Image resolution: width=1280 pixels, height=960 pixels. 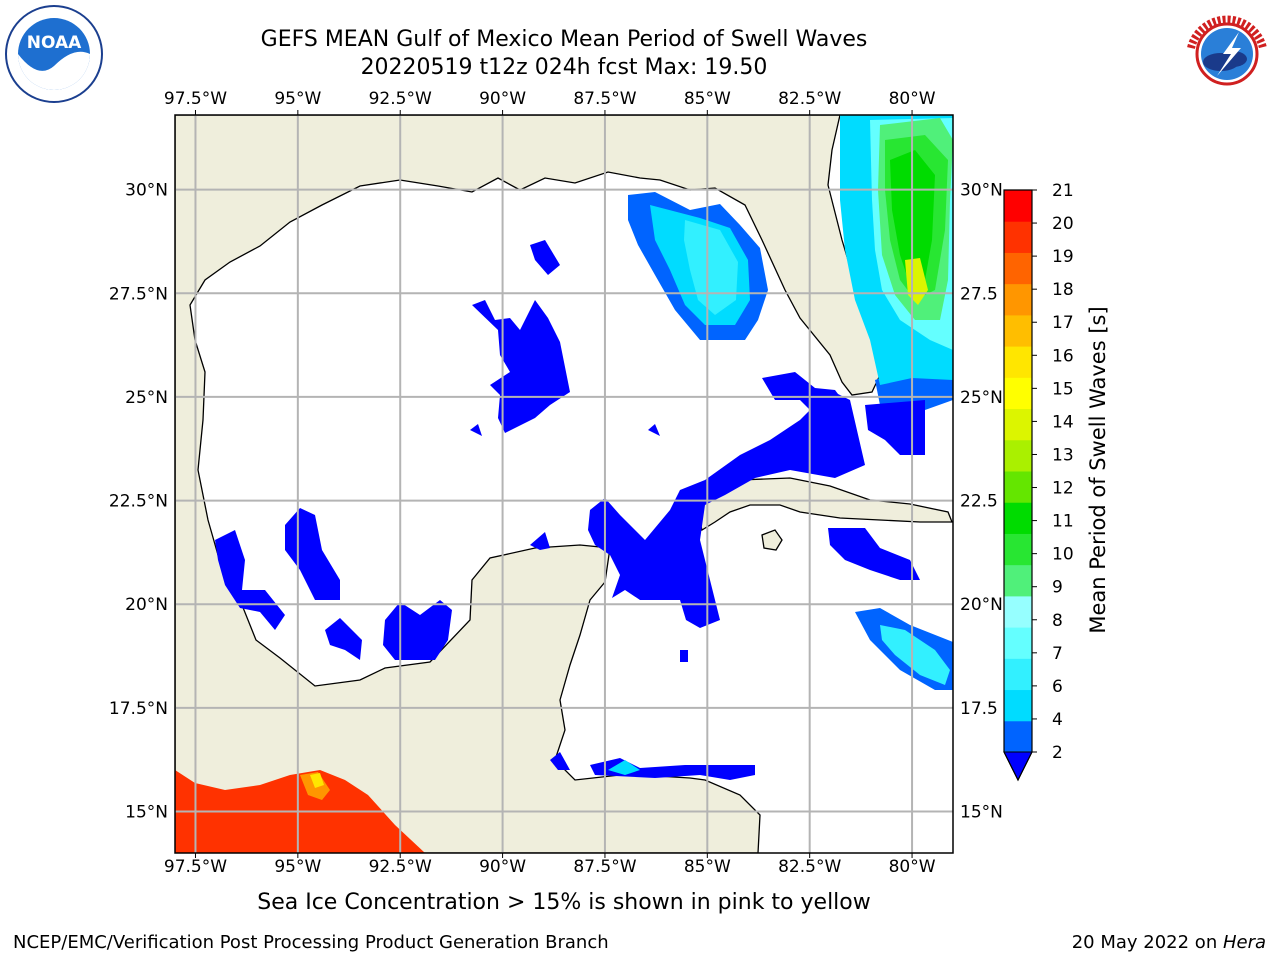 I want to click on lon-label-top: 82.5°W, so click(x=809, y=99).